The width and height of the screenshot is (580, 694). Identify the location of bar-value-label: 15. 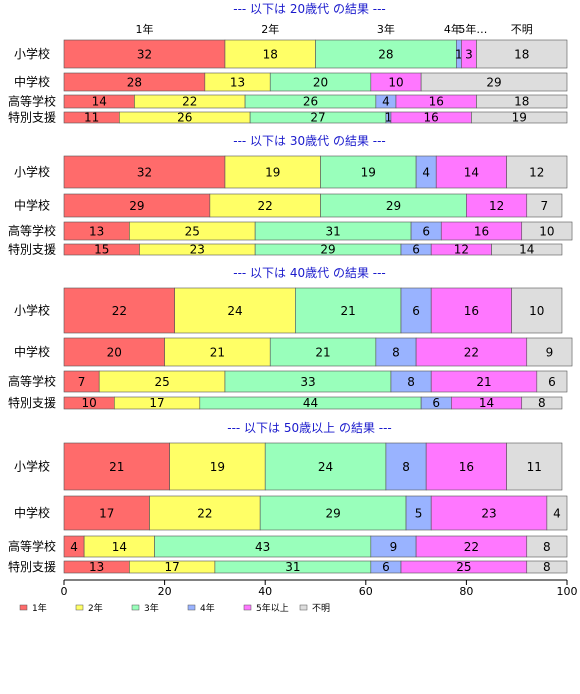
(101, 249).